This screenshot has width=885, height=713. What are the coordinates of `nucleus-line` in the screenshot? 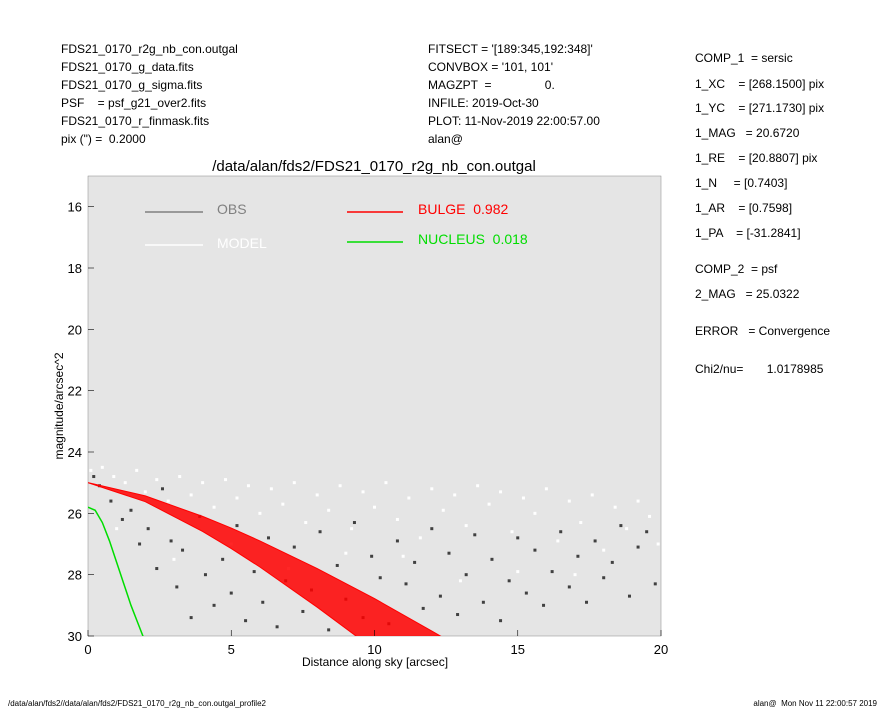 It's located at (116, 571).